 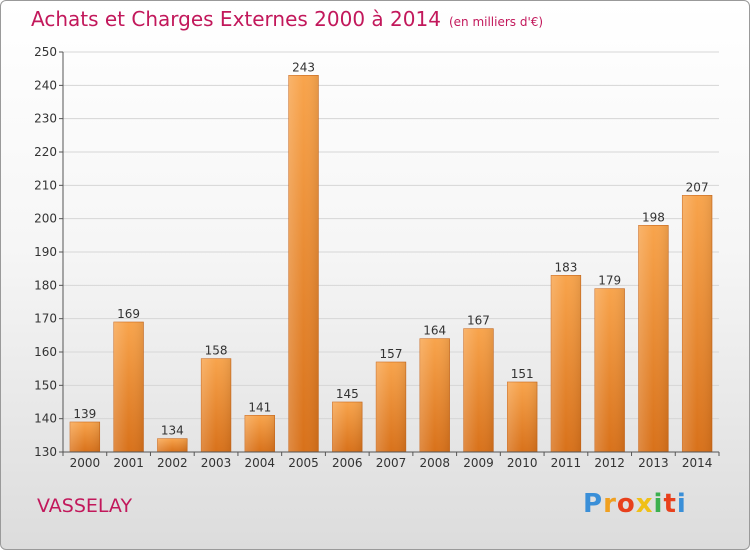 I want to click on x-tick-label: 2011, so click(x=566, y=463).